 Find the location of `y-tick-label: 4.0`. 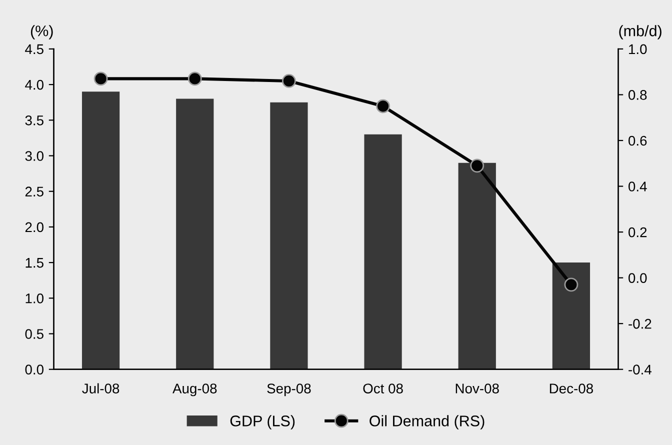

y-tick-label: 4.0 is located at coordinates (34, 85).